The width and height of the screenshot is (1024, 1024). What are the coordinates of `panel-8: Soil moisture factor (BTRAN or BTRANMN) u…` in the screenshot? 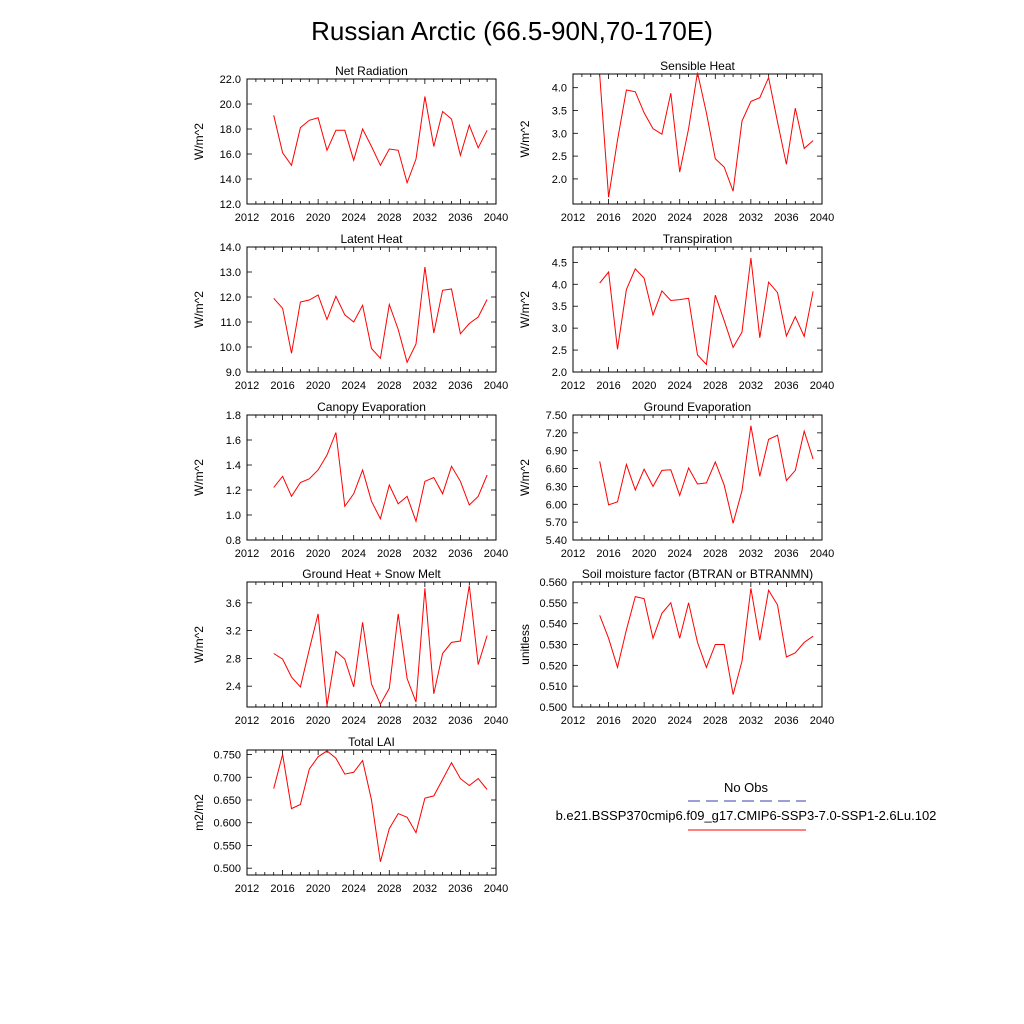 It's located at (676, 647).